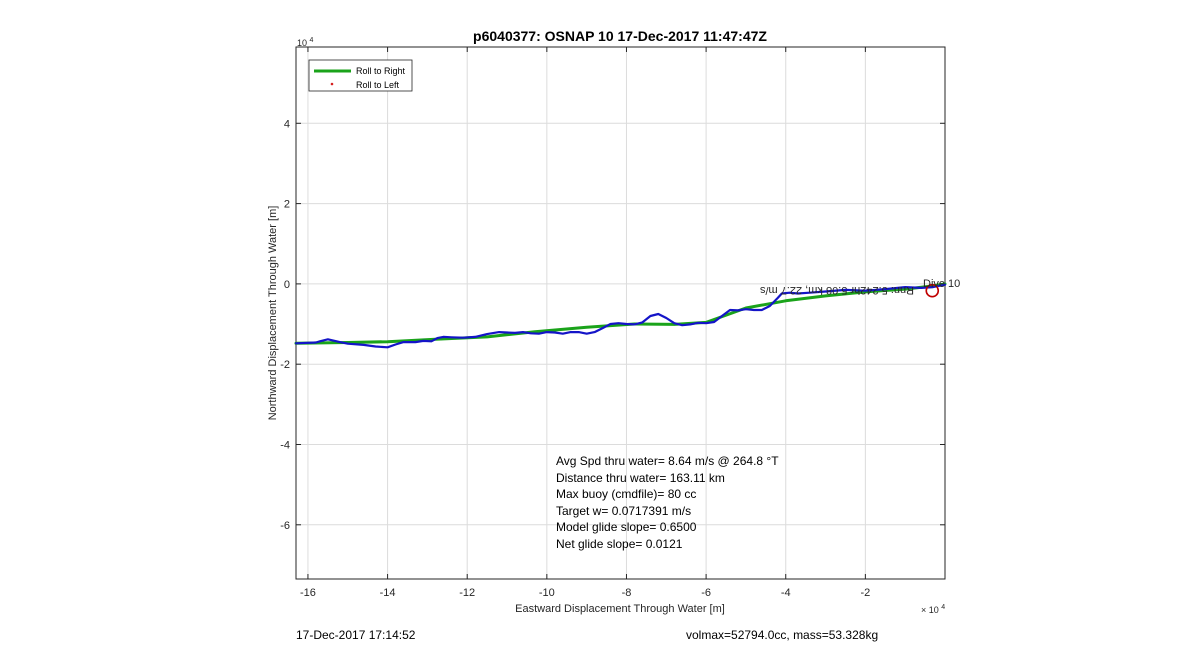 The image size is (1200, 652). Describe the element at coordinates (667, 461) in the screenshot. I see `stat-avg-speed: Avg Spd thru water= 8.64 m/s @ 264.8 °T` at that location.